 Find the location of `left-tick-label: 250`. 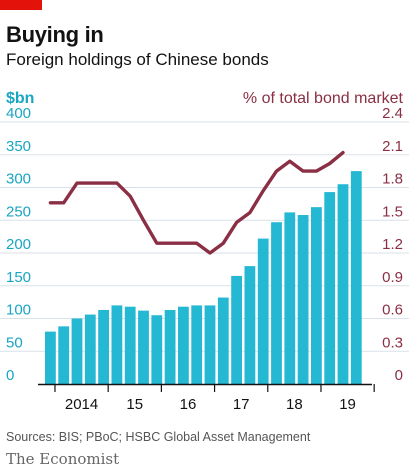

left-tick-label: 250 is located at coordinates (18, 211).